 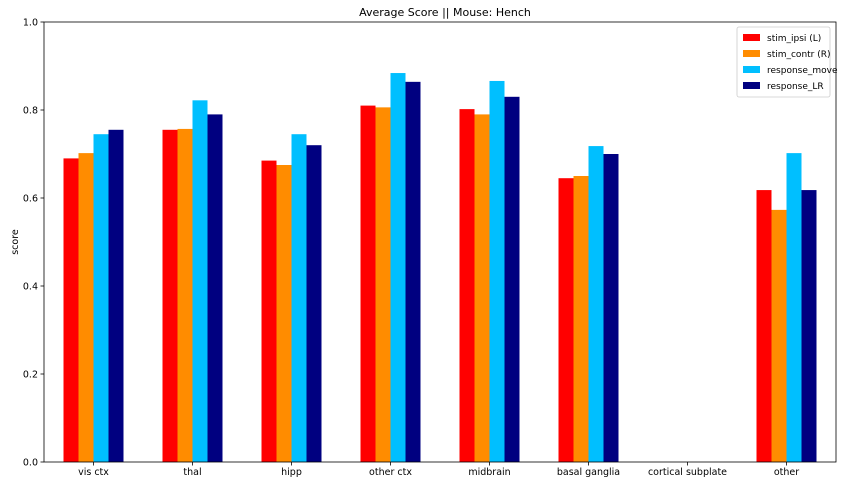 I want to click on legend-label: stim_contr (R), so click(x=799, y=55).